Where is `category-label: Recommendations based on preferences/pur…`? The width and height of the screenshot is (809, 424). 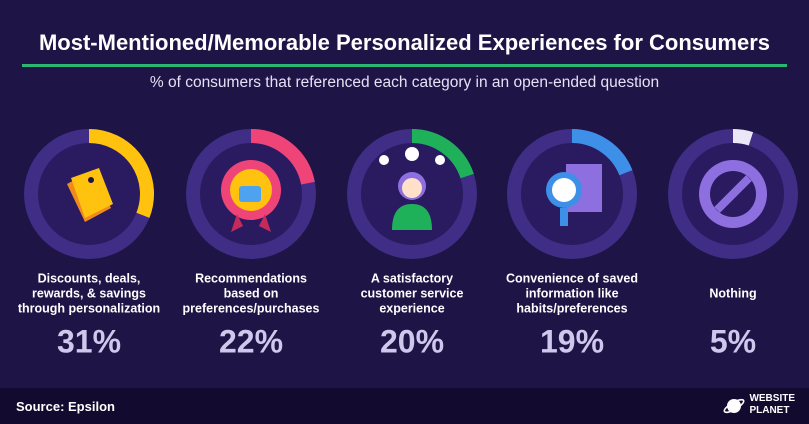
category-label: Recommendations based on preferences/pur… is located at coordinates (251, 293).